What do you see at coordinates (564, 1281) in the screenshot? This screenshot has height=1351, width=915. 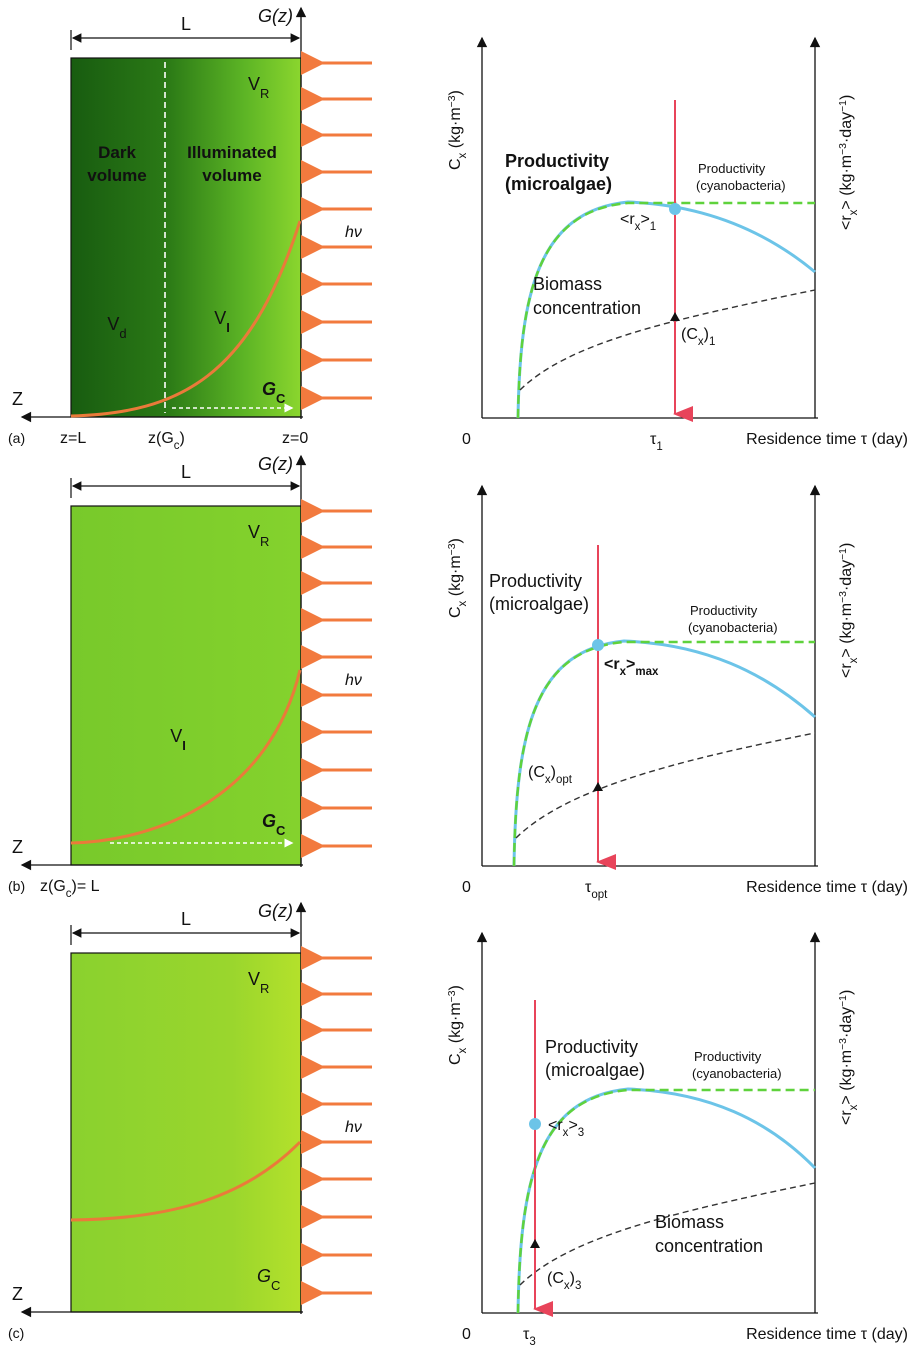 I see `cx-point-label: (Cx)3` at bounding box center [564, 1281].